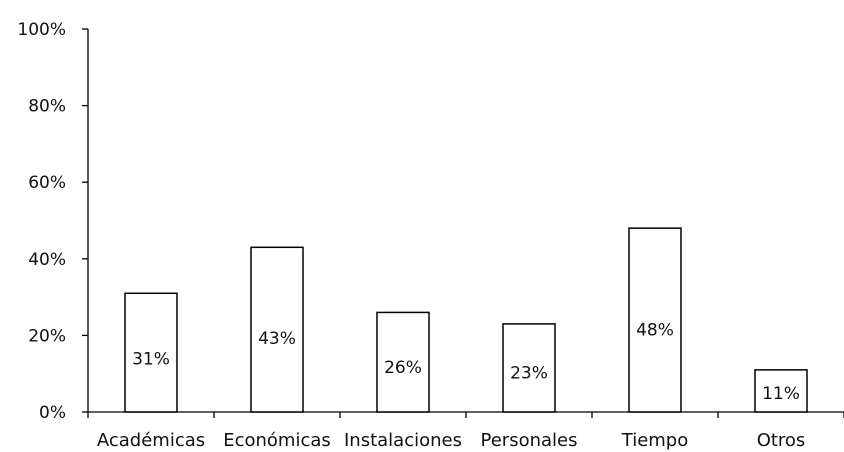 Image resolution: width=844 pixels, height=452 pixels. What do you see at coordinates (47, 107) in the screenshot?
I see `y-tick-label: 80%` at bounding box center [47, 107].